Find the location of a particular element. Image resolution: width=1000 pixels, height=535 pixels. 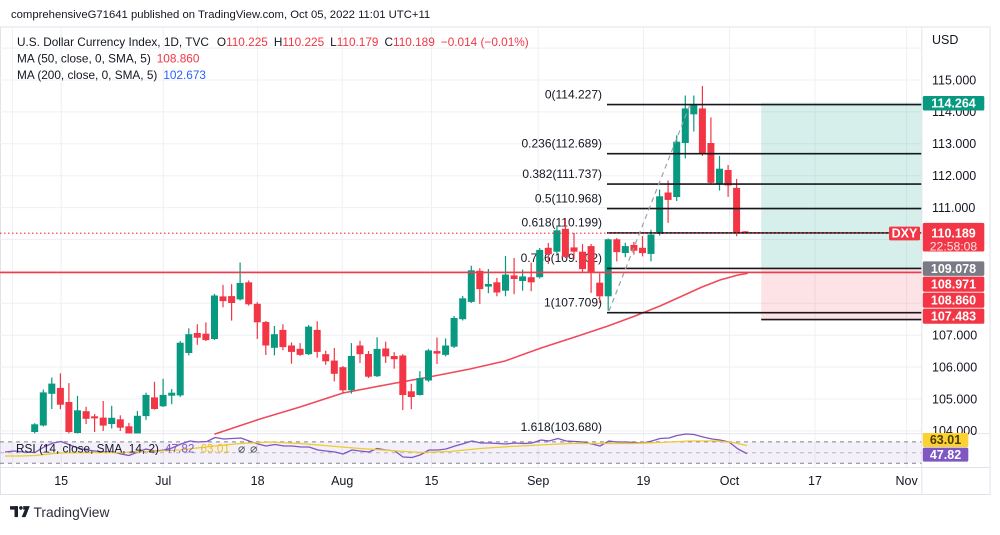

svg-text: 63.01 is located at coordinates (945, 440).